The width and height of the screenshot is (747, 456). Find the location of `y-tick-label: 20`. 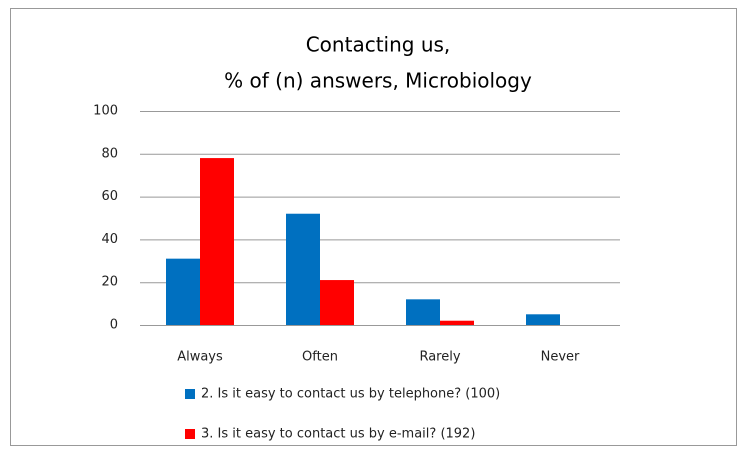

y-tick-label: 20 is located at coordinates (109, 282).